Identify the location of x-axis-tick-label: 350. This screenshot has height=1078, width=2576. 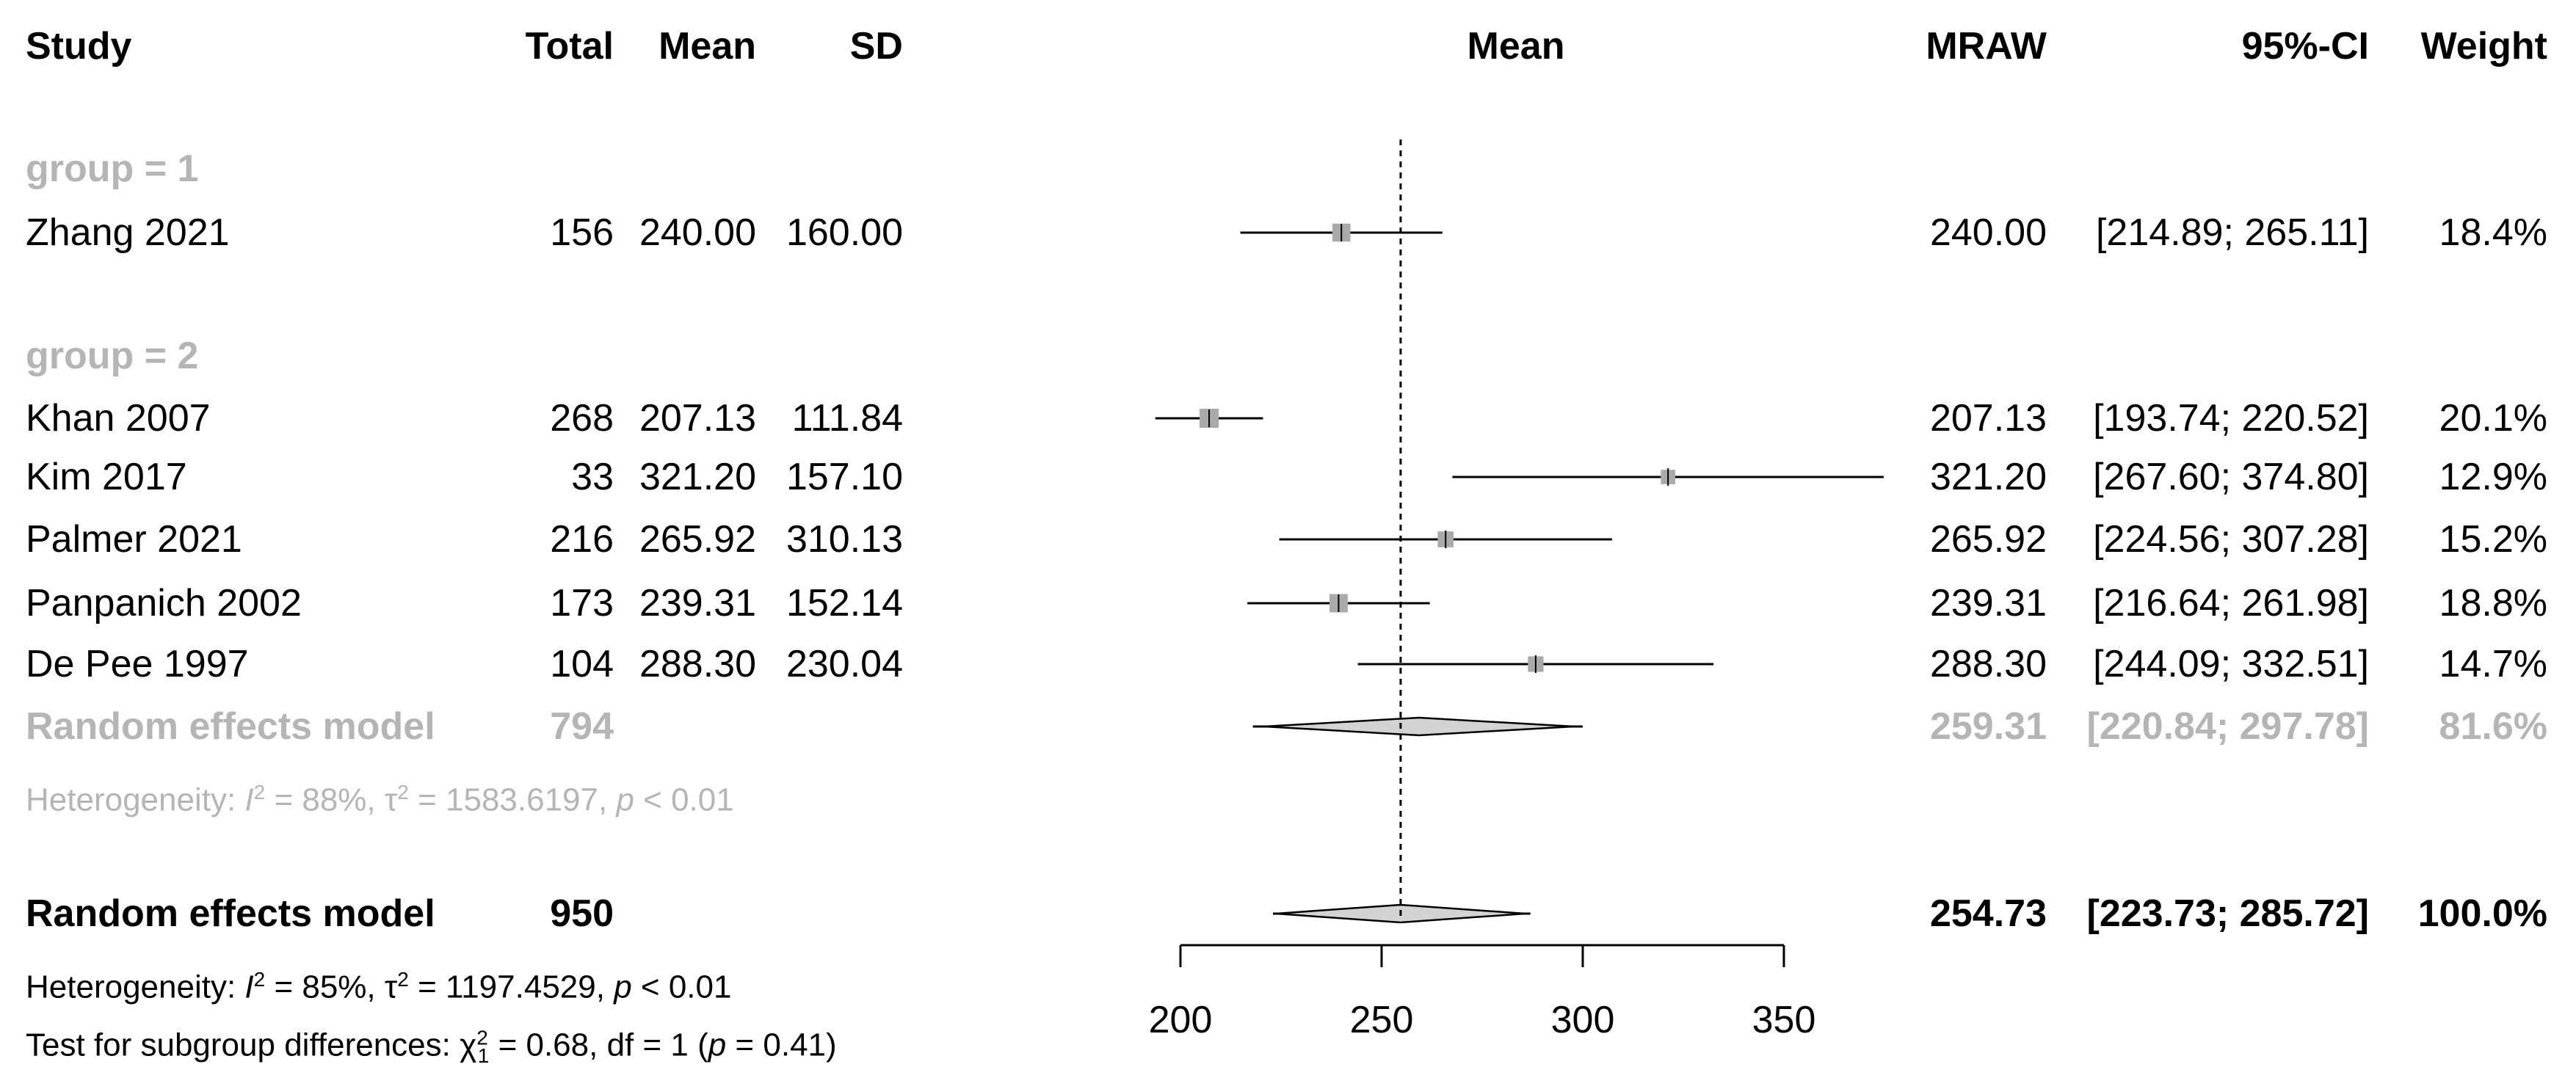
(1784, 1020).